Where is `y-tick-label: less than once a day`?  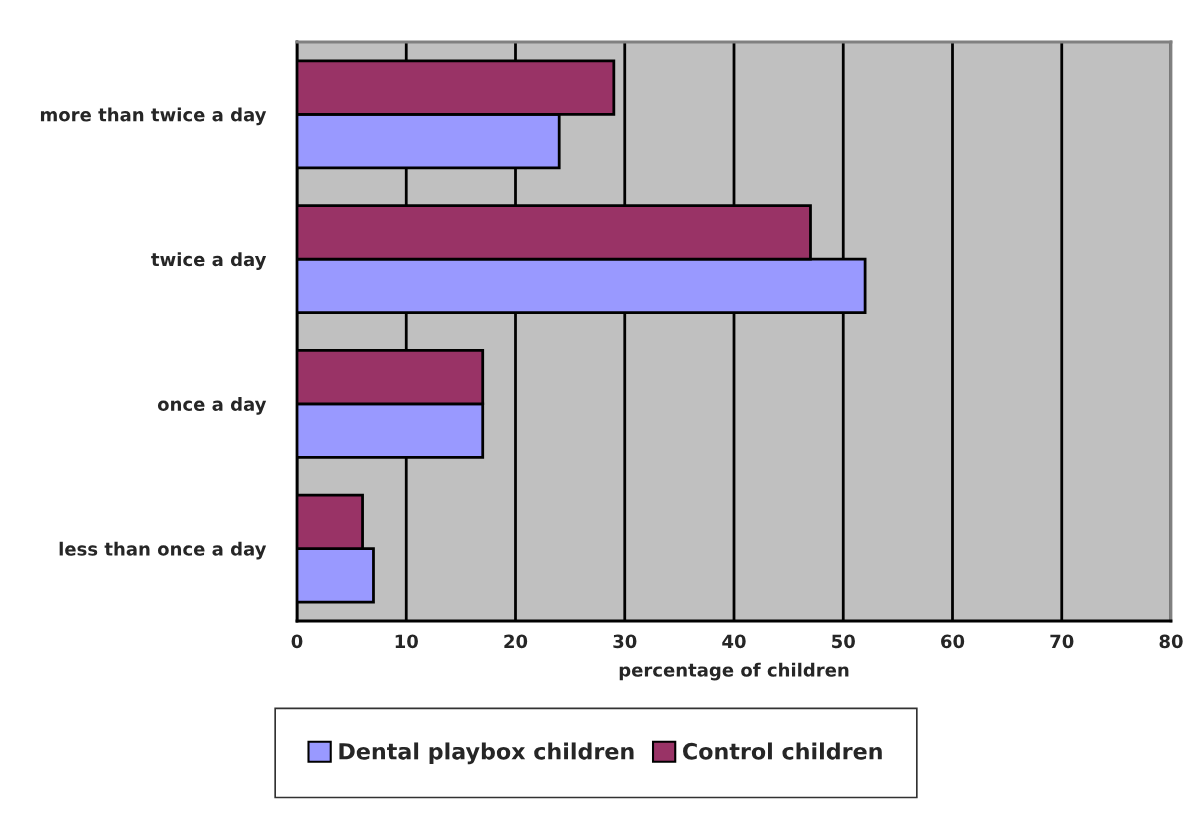
y-tick-label: less than once a day is located at coordinates (163, 550).